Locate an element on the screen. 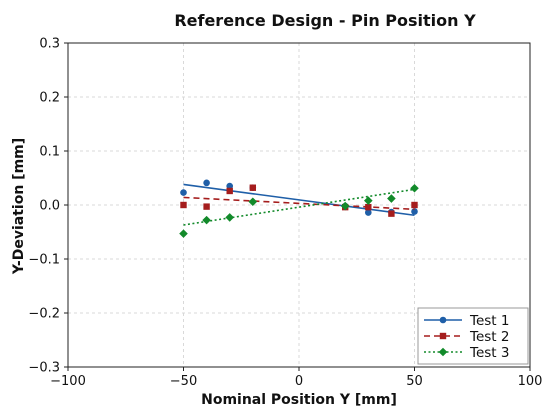 The height and width of the screenshot is (415, 550). x-axis-label: Nominal Position Y [mm] is located at coordinates (299, 400).